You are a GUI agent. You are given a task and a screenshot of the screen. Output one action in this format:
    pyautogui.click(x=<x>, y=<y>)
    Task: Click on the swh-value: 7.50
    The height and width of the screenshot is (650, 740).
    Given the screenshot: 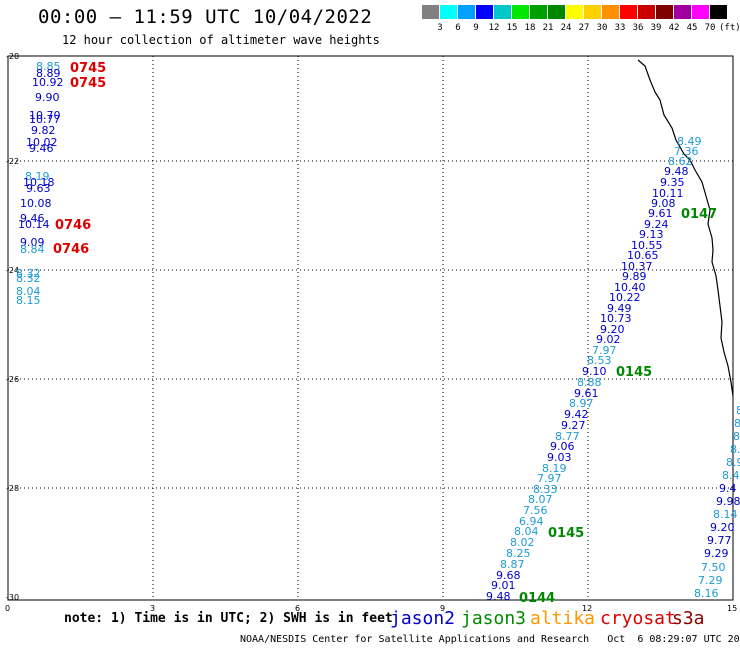 What is the action you would take?
    pyautogui.click(x=713, y=567)
    